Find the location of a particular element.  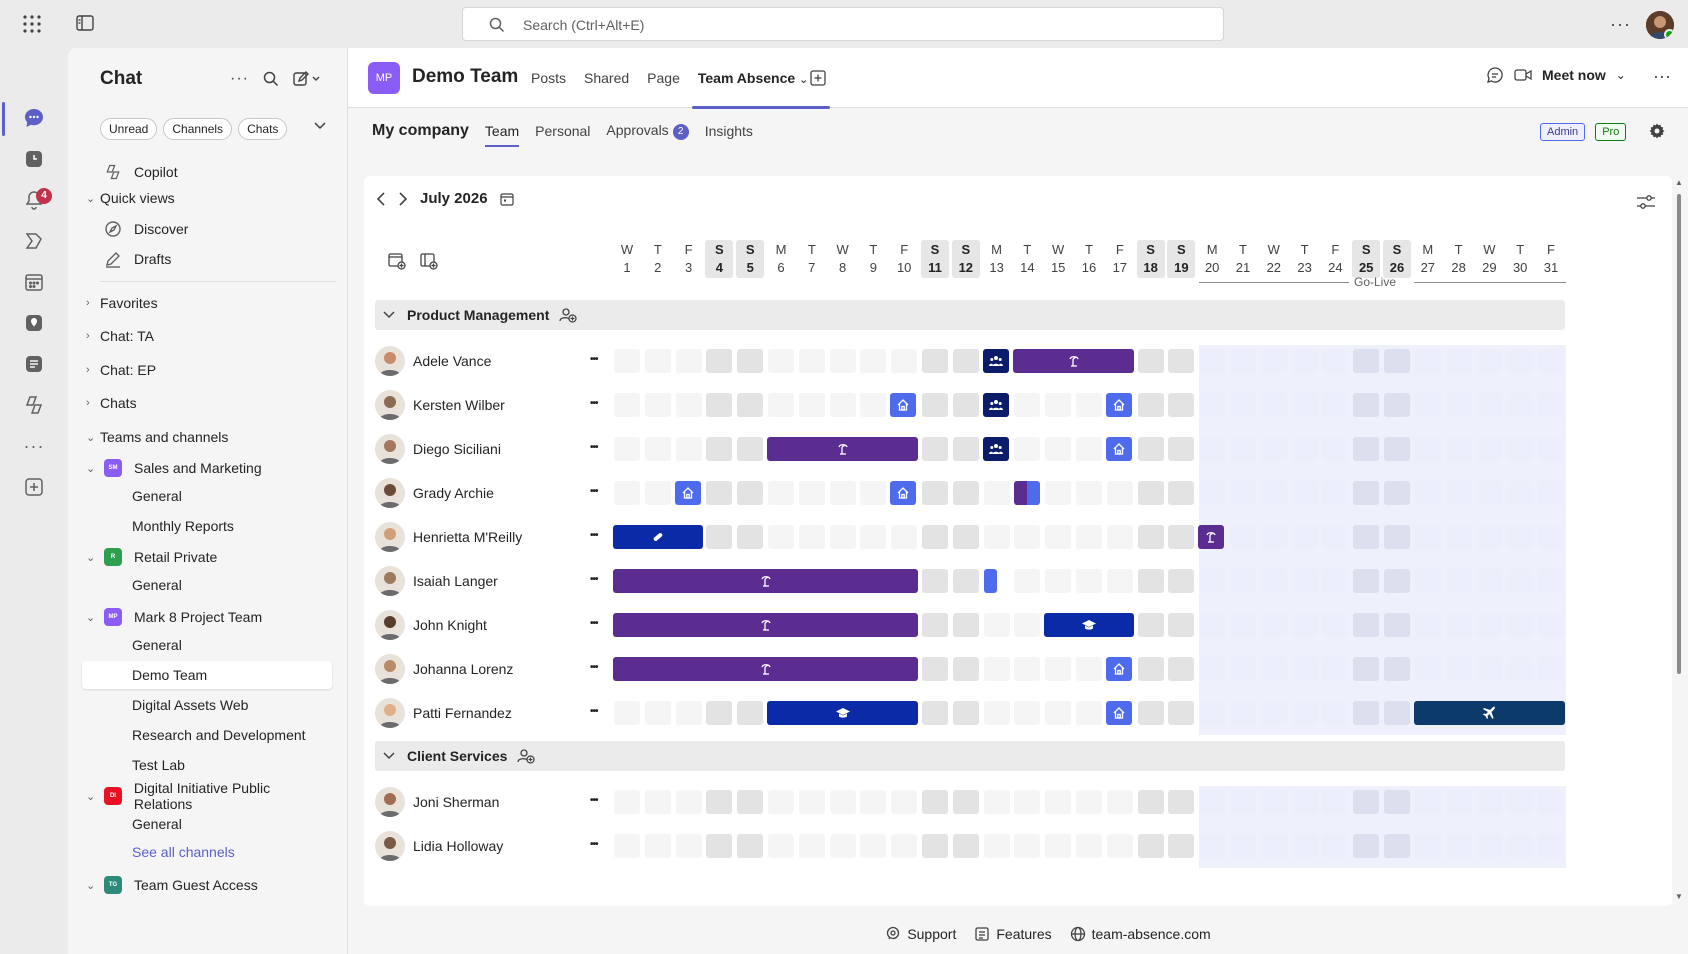

calendar-picker-icon is located at coordinates (506, 199).